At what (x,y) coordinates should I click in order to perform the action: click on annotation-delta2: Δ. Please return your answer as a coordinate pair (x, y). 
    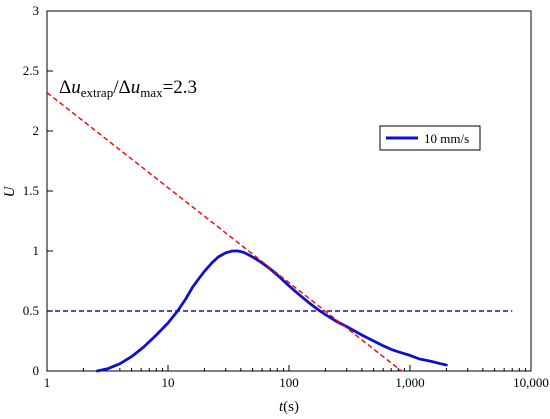
    Looking at the image, I should click on (124, 87).